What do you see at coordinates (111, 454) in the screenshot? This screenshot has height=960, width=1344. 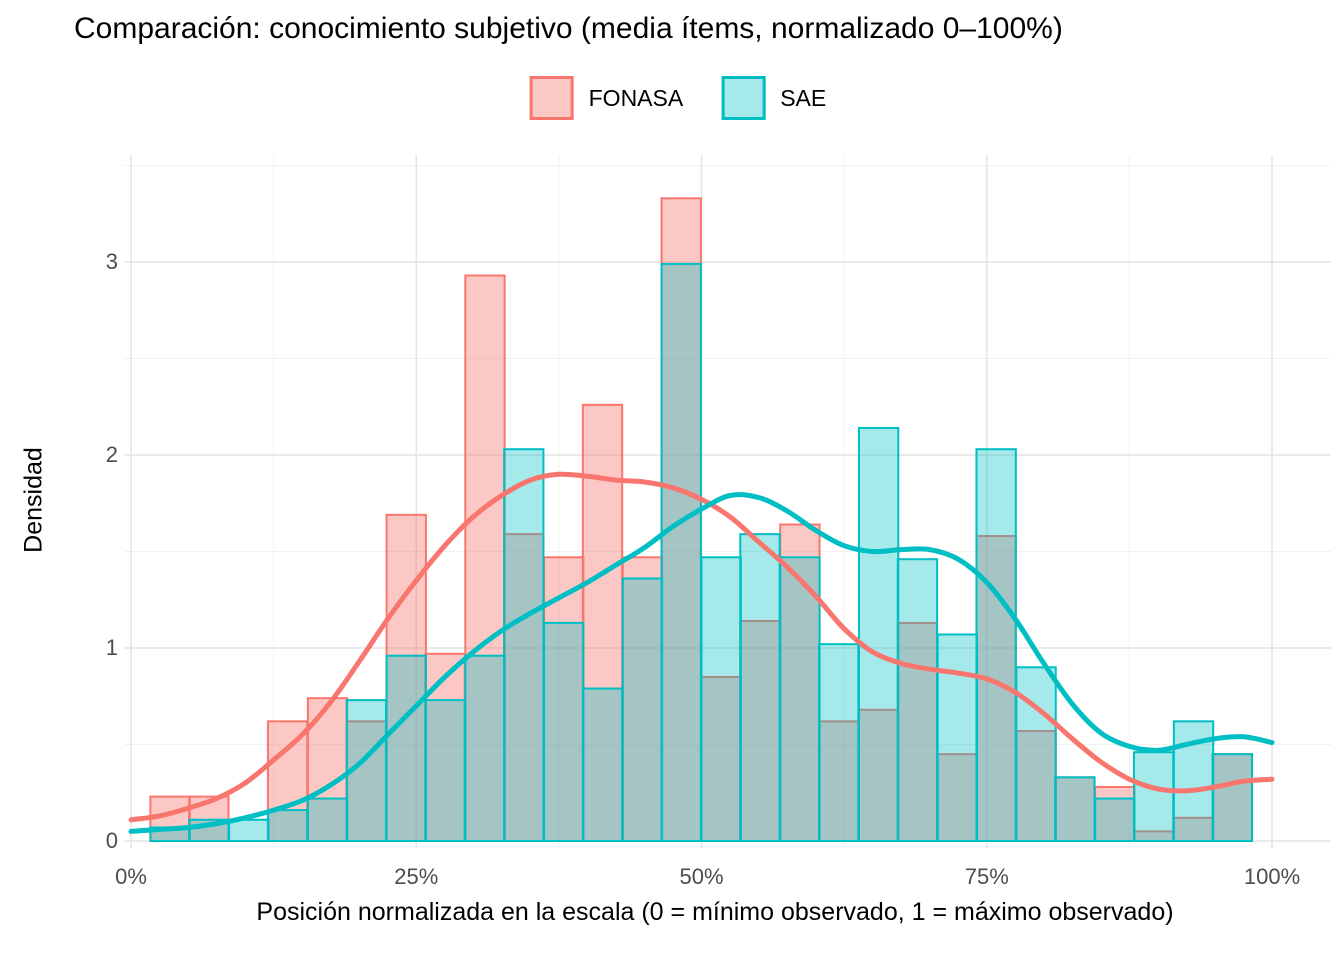 I see `y-tick-label: 2` at bounding box center [111, 454].